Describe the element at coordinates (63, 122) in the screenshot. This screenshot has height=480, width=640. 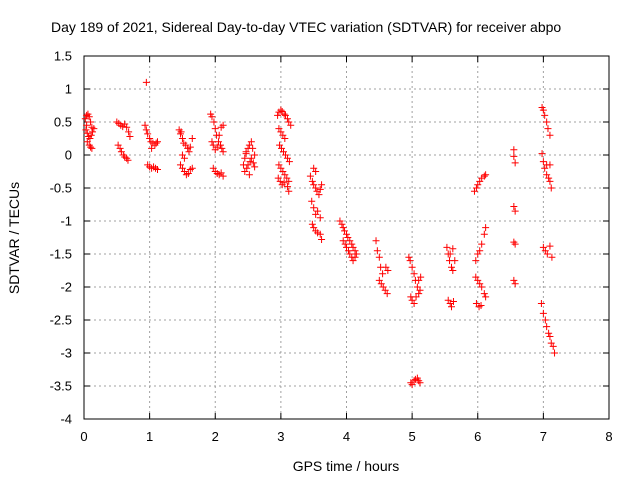
I see `y-tick-label: 0.5` at that location.